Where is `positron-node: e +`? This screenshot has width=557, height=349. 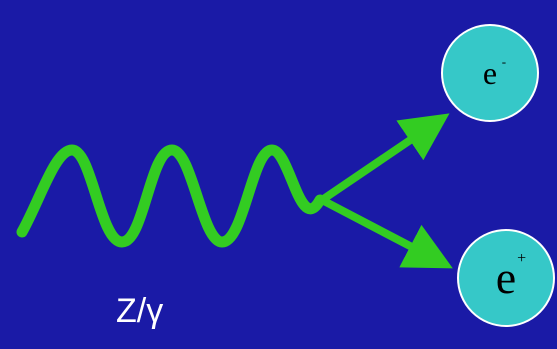 positron-node: e + is located at coordinates (506, 278).